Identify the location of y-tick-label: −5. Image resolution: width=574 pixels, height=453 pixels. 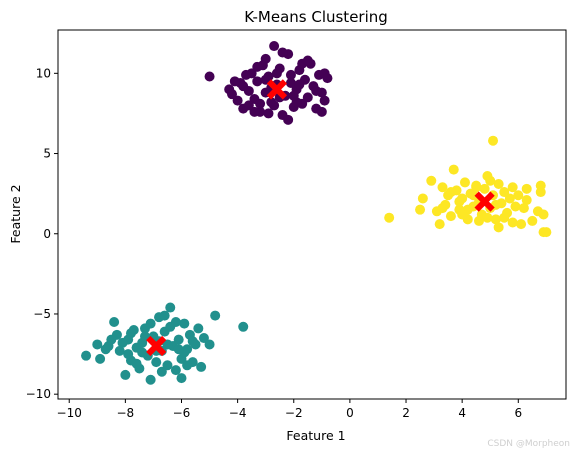
(42, 314).